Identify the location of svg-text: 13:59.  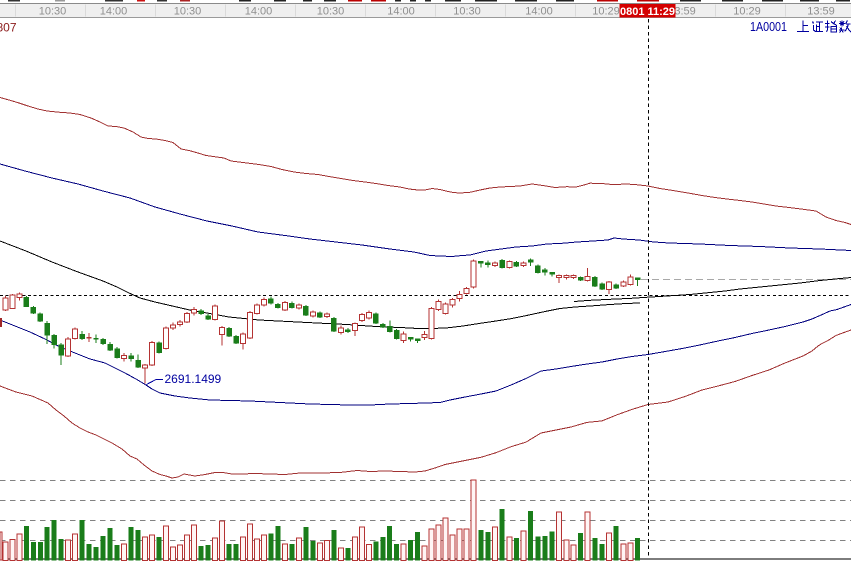
(821, 12).